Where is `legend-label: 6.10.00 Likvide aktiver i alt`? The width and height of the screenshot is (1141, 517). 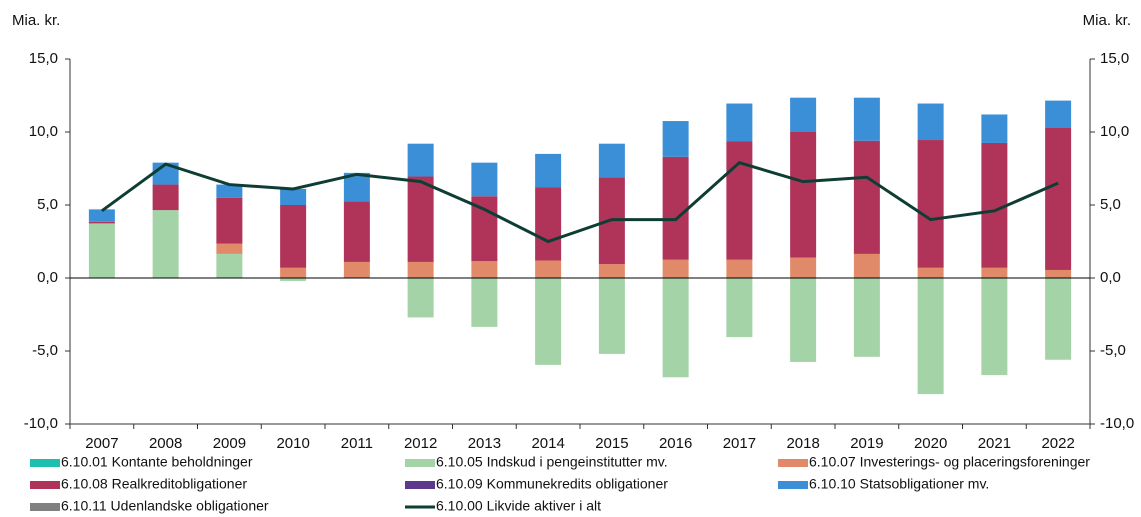
legend-label: 6.10.00 Likvide aktiver i alt is located at coordinates (518, 506).